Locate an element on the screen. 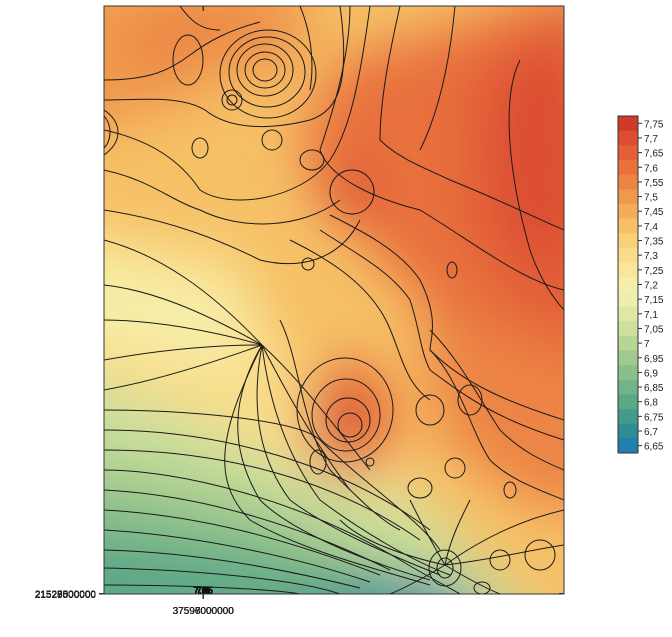 Image resolution: width=672 pixels, height=637 pixels. legend-label: 7 is located at coordinates (647, 344).